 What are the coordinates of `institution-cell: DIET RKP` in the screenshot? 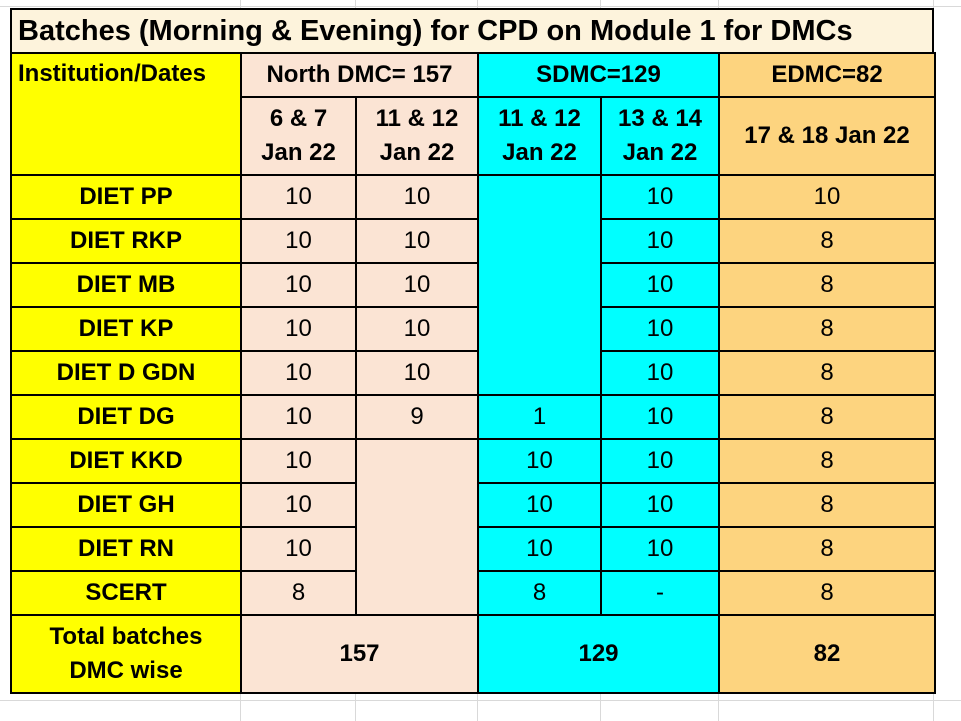 It's located at (126, 241).